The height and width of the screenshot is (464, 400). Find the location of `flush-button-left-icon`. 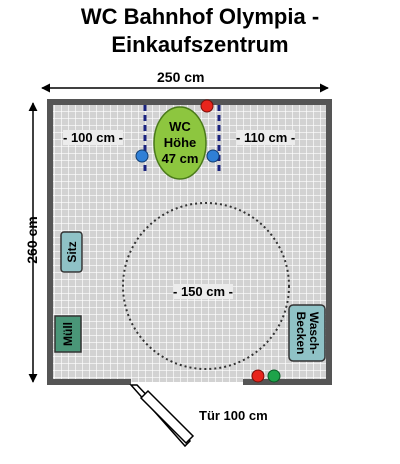

flush-button-left-icon is located at coordinates (142, 156).